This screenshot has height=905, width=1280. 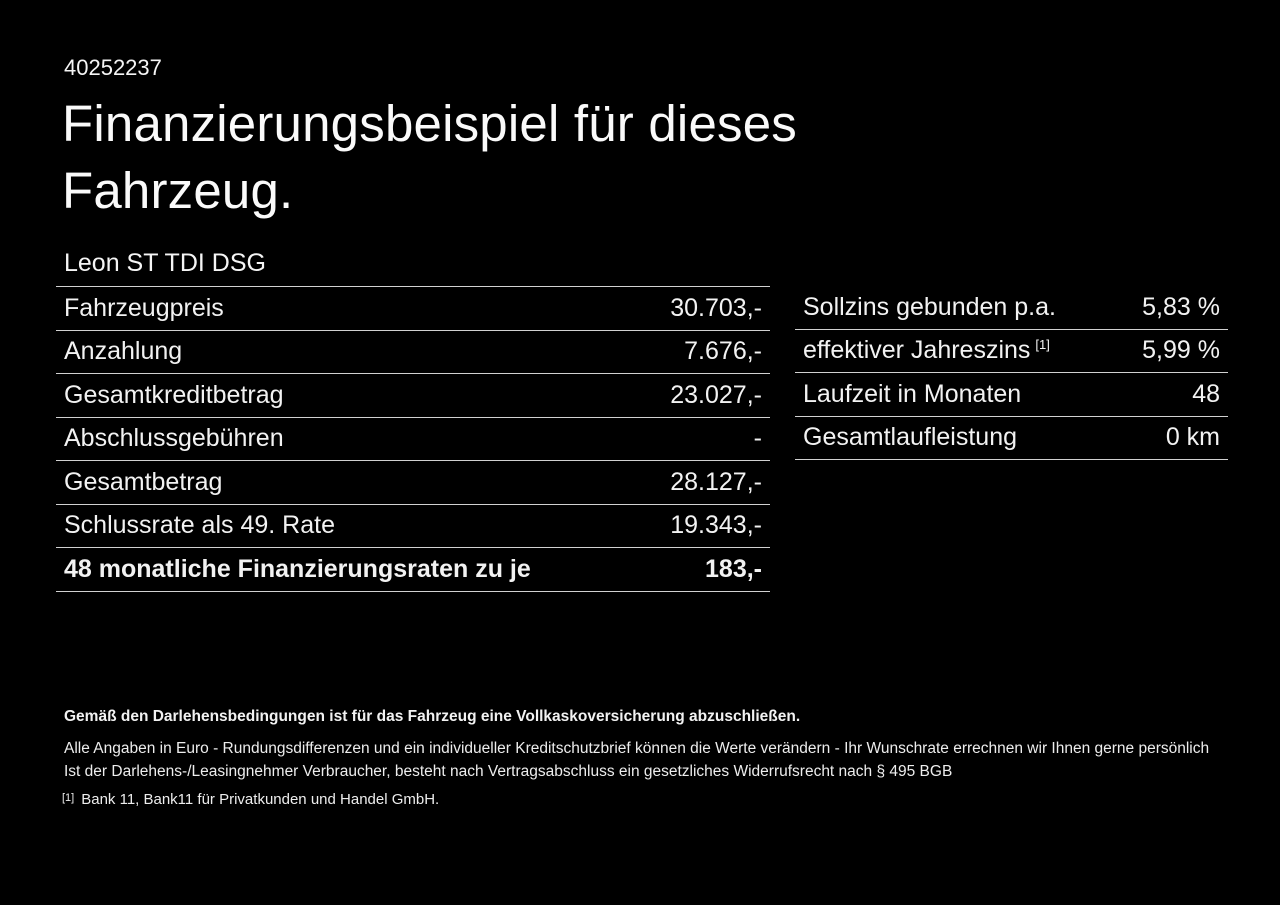 I want to click on table-row-schlussrate: Schlussrate als 49. Rate 19.343,-, so click(x=413, y=526).